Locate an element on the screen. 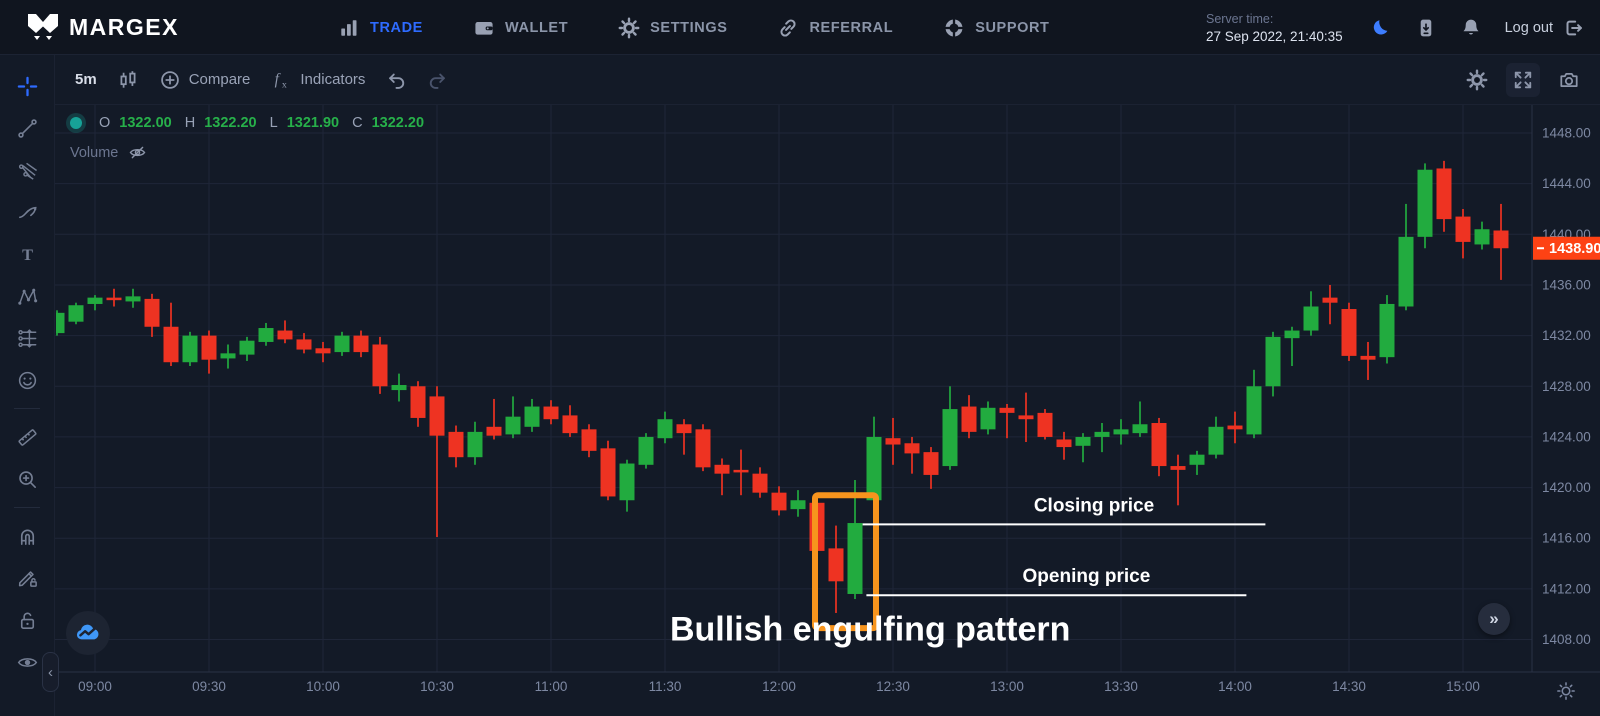 The height and width of the screenshot is (716, 1600). eye-icon is located at coordinates (27, 662).